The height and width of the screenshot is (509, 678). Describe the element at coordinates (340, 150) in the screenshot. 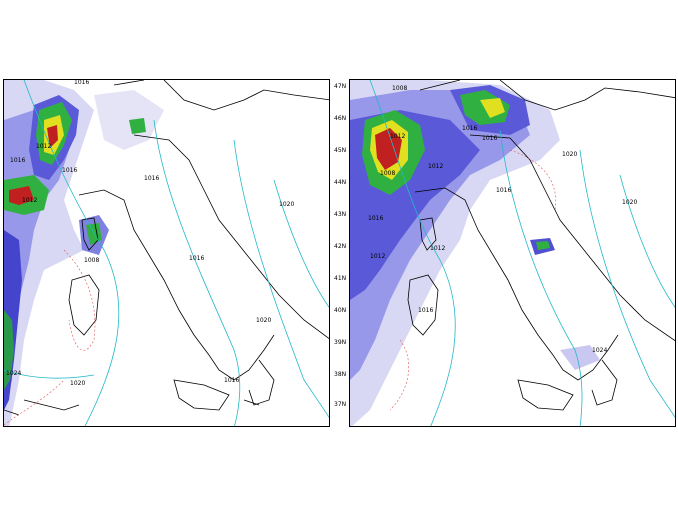

I see `latitude-label: 45N` at that location.